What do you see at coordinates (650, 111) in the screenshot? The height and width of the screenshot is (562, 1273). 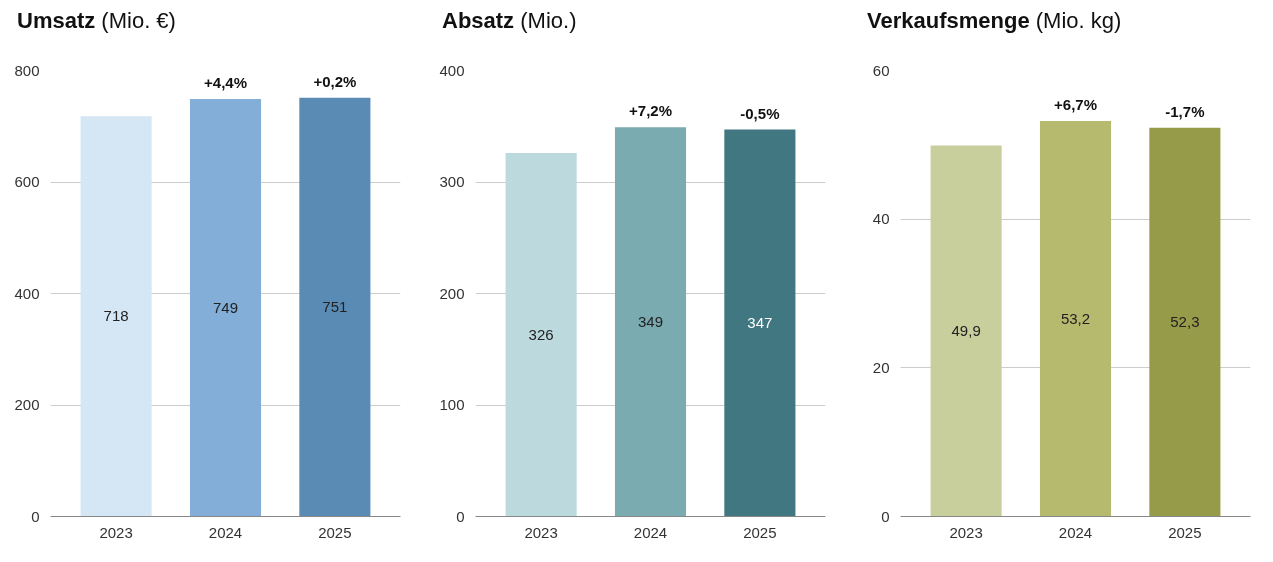 I see `annotation: +7,2%` at bounding box center [650, 111].